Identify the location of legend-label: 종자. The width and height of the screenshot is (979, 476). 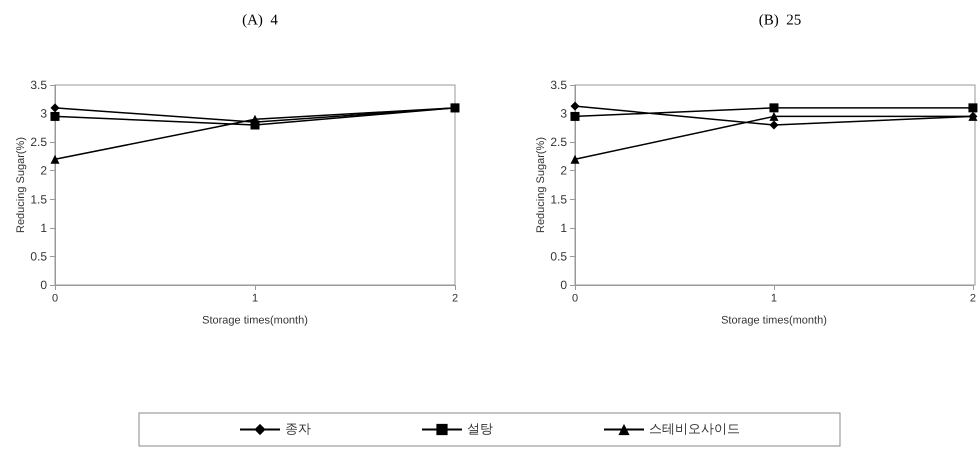
(298, 429).